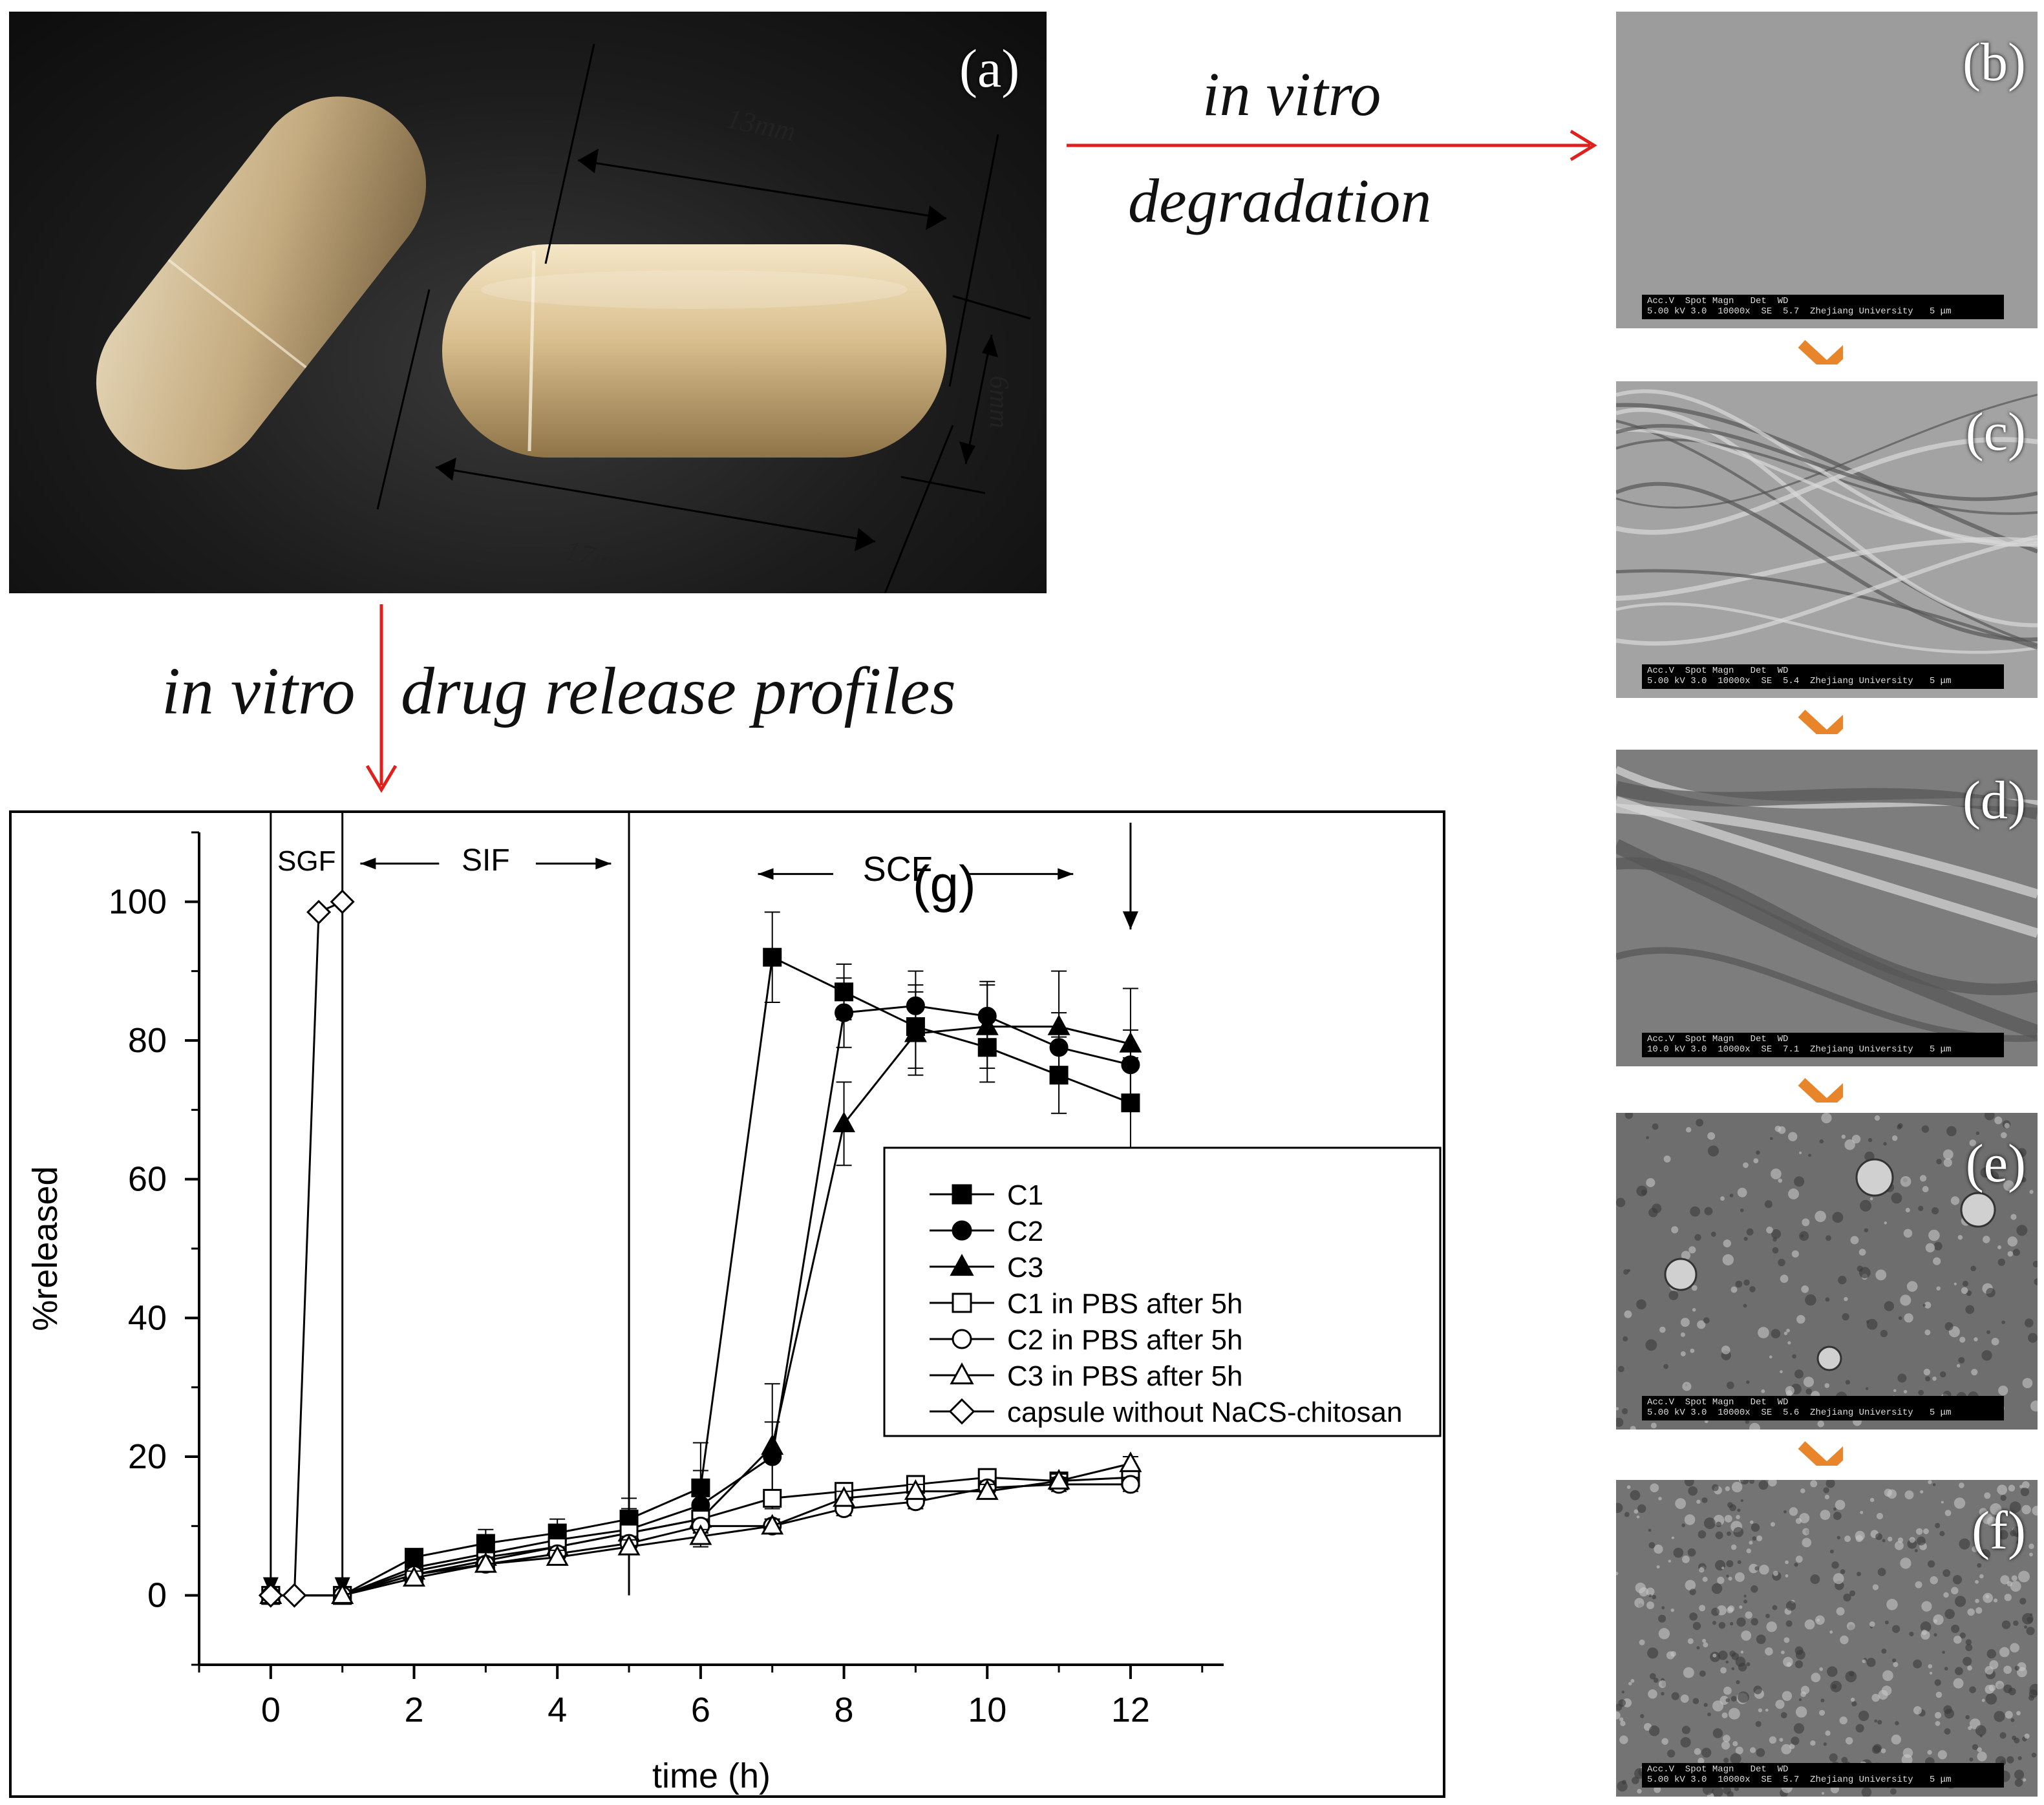 Image resolution: width=2044 pixels, height=1805 pixels. What do you see at coordinates (486, 860) in the screenshot?
I see `phase-label-sif: SIF` at bounding box center [486, 860].